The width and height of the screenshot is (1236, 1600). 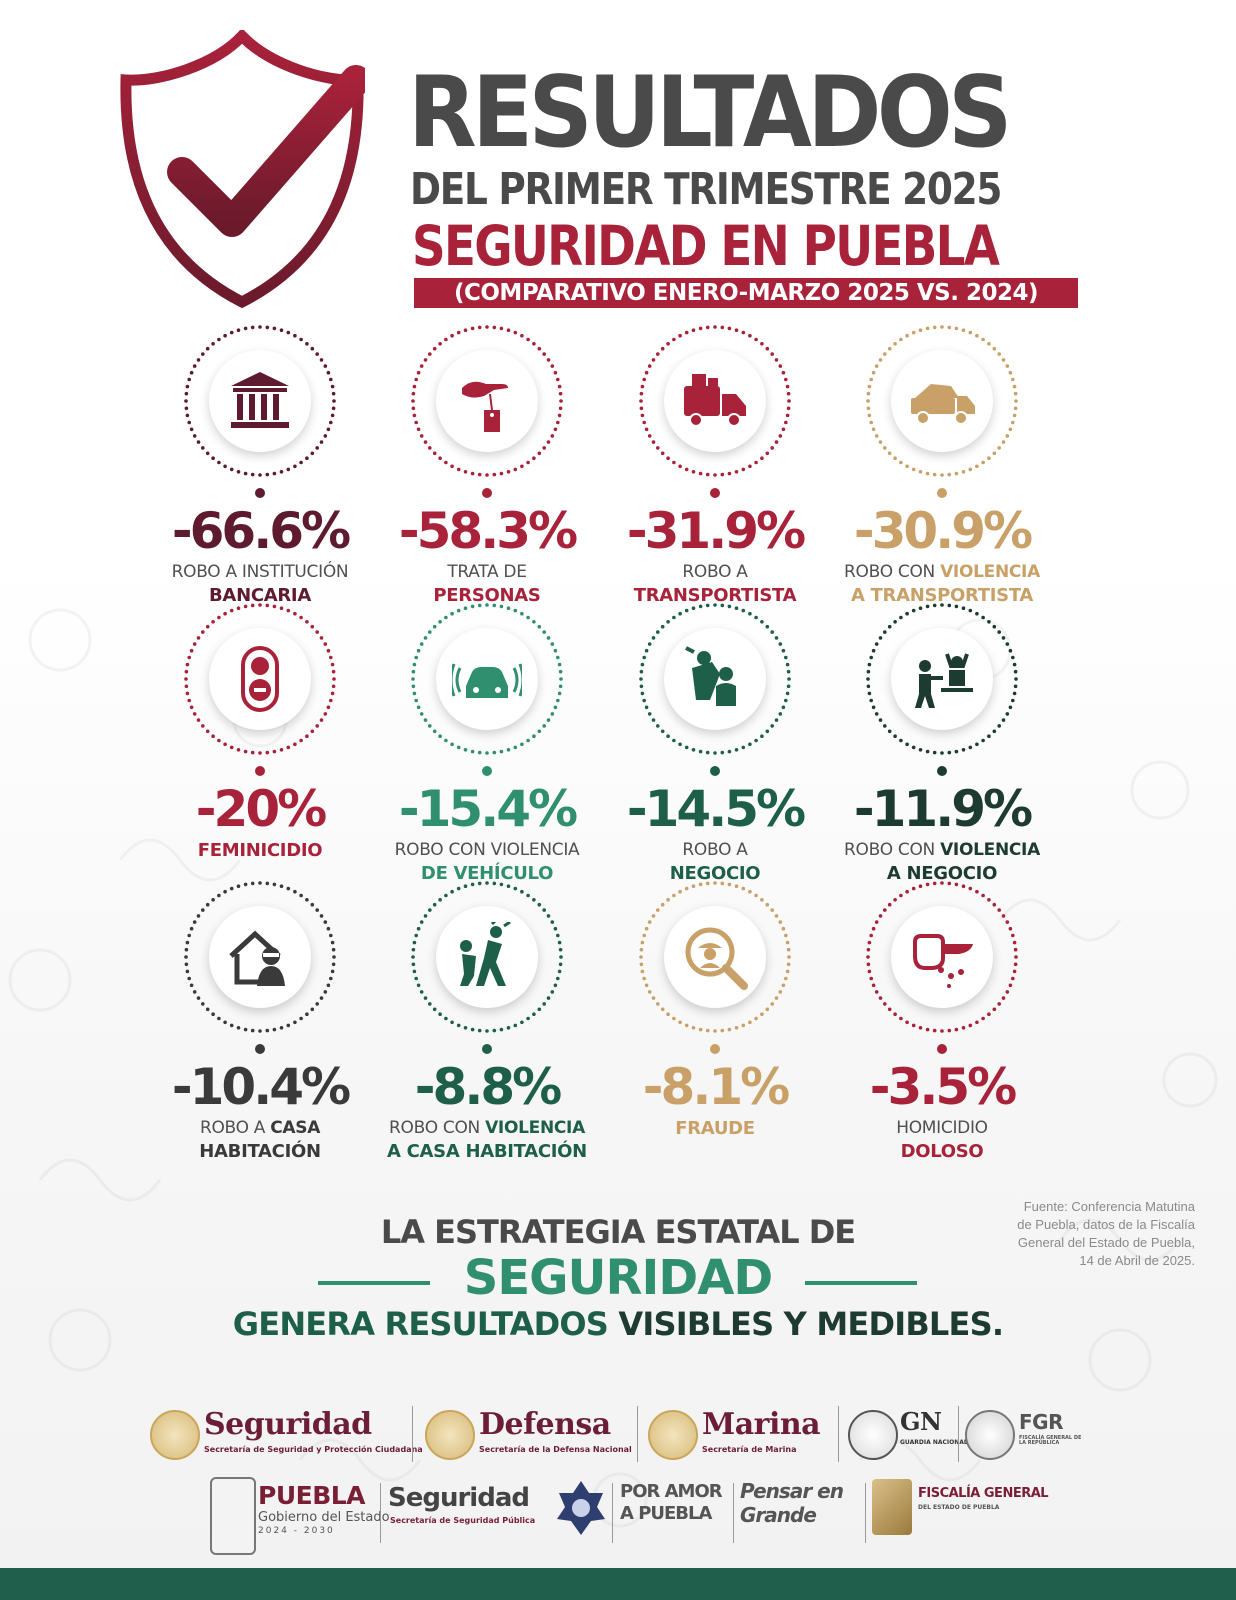 What do you see at coordinates (581, 1509) in the screenshot?
I see `police-badge-icon` at bounding box center [581, 1509].